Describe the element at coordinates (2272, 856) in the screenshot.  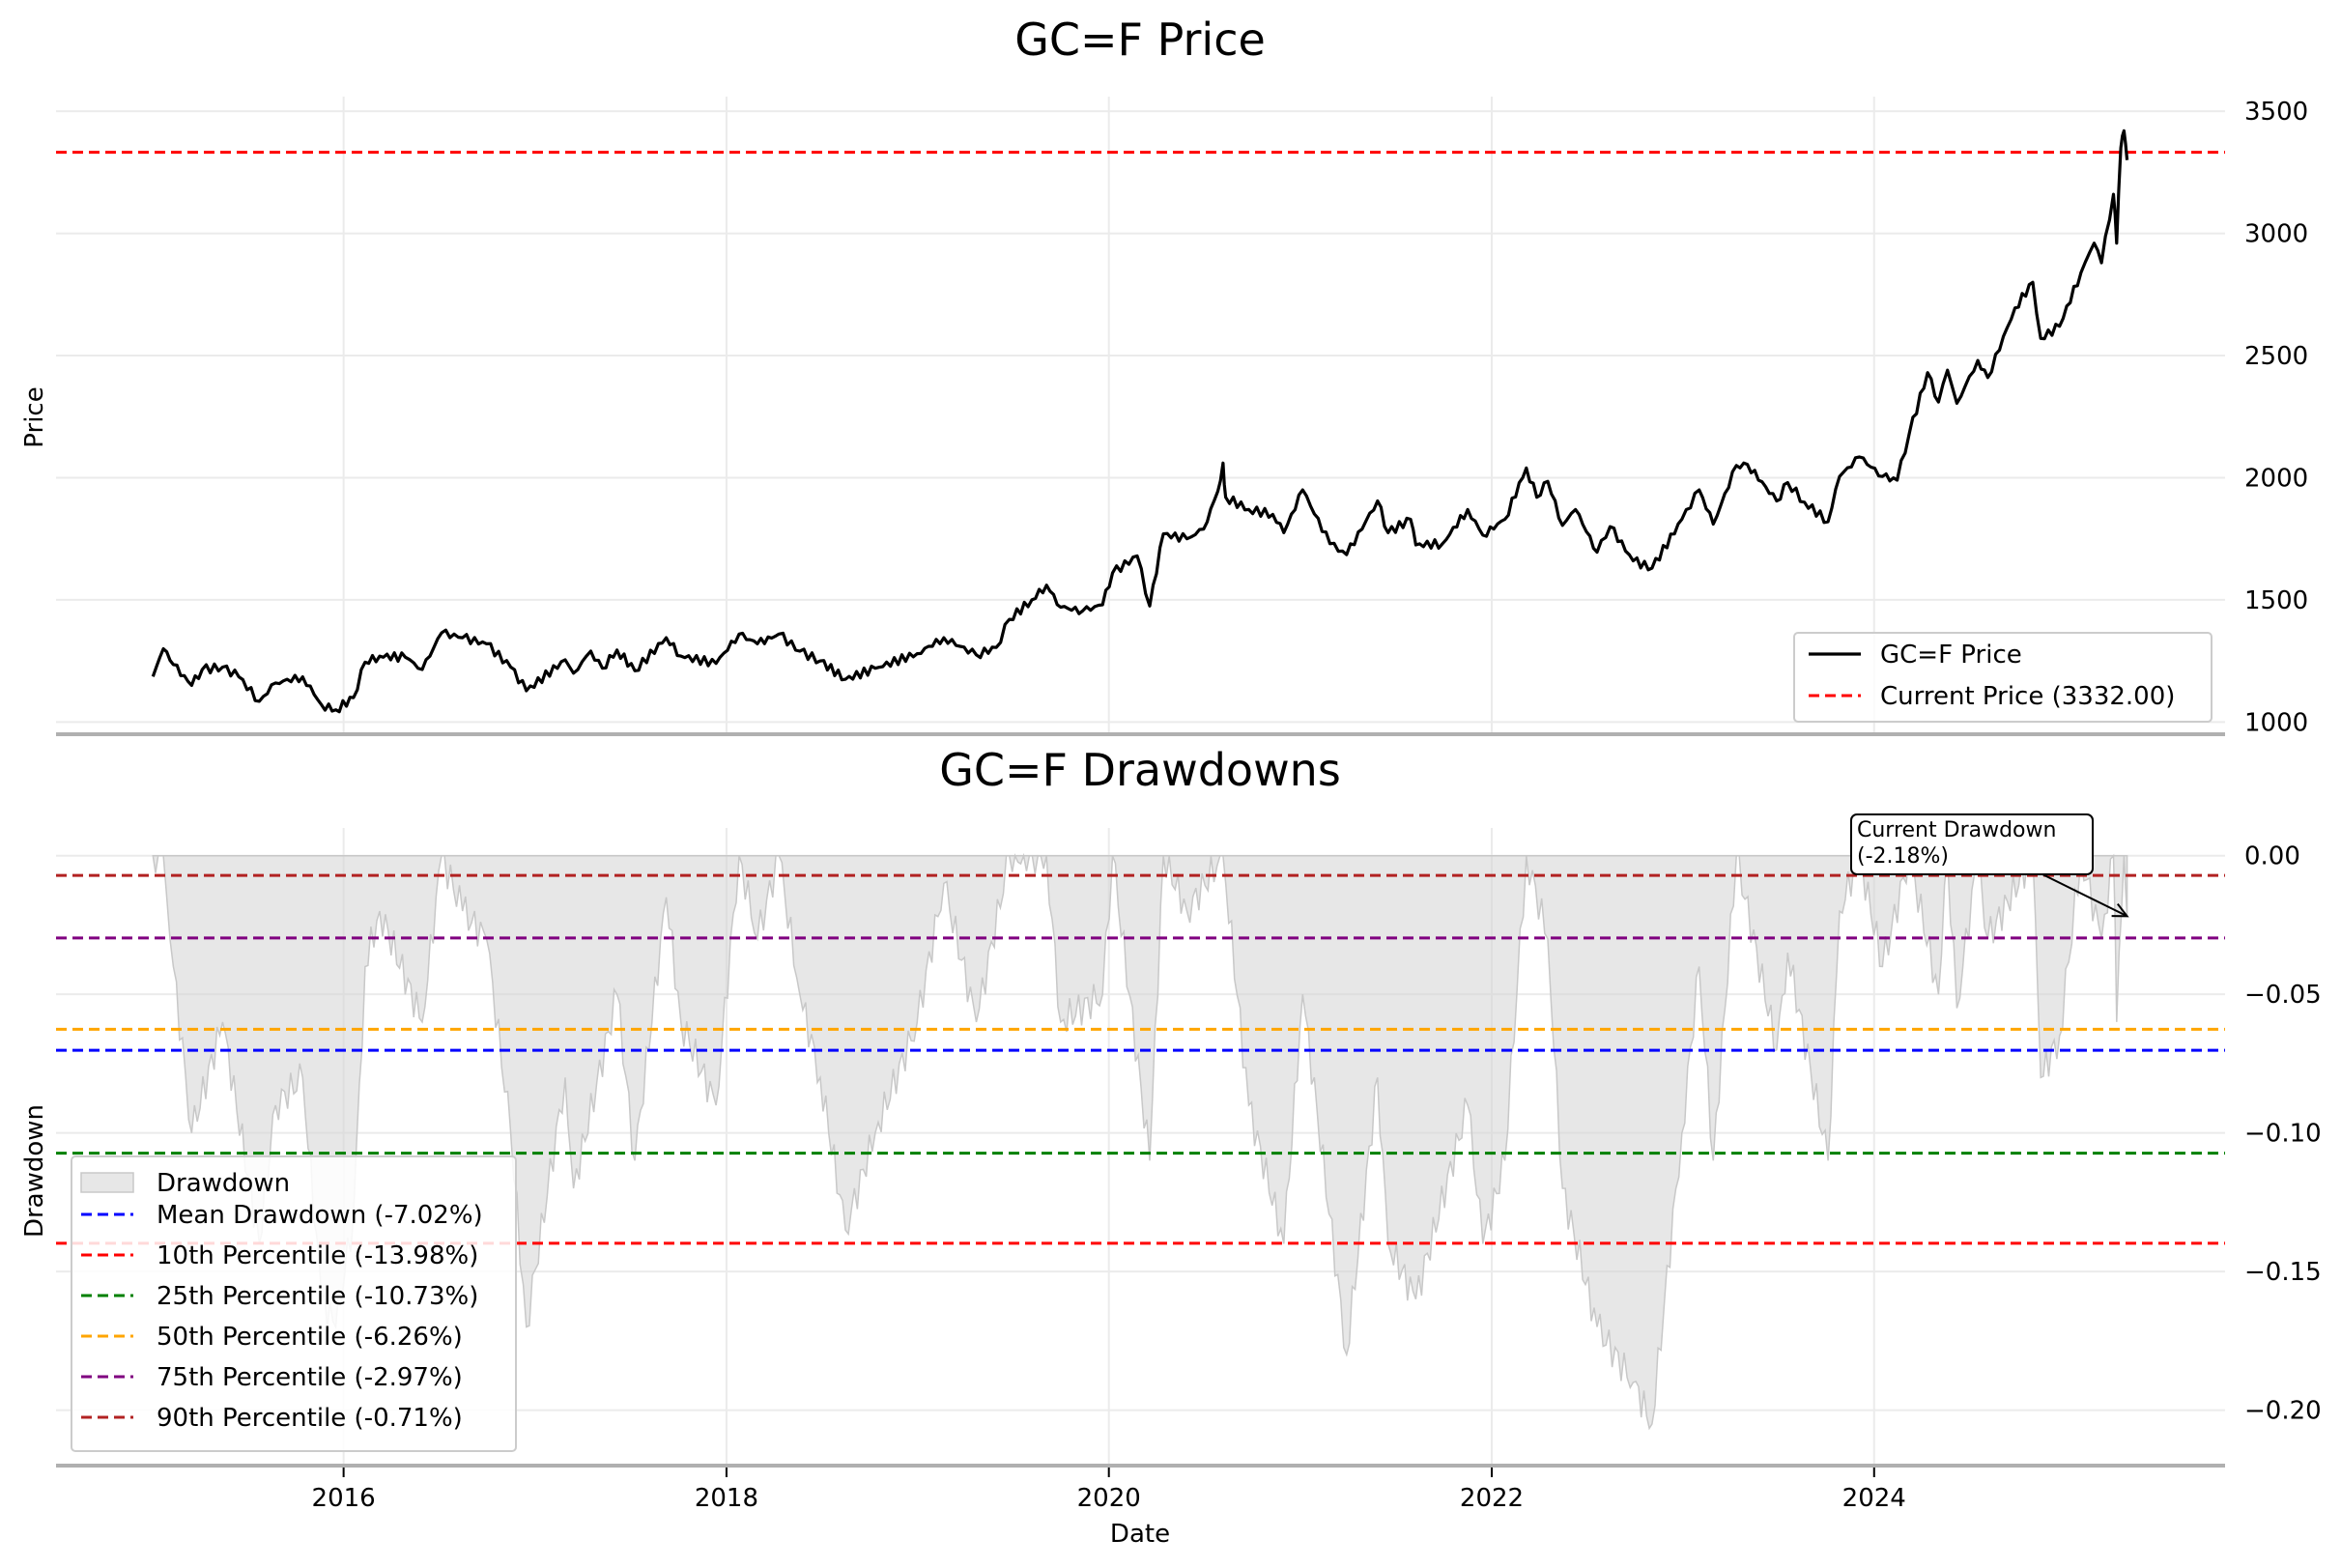
I see `drawdown-y-tick-label: 0.00` at that location.